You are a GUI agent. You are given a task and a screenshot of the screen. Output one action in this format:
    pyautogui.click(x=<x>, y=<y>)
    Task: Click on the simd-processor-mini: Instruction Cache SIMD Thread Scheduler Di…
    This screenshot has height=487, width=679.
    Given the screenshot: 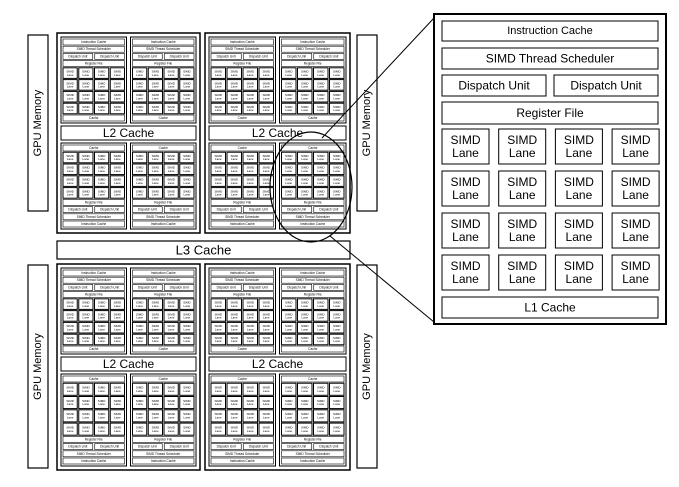 What is the action you would take?
    pyautogui.click(x=313, y=311)
    